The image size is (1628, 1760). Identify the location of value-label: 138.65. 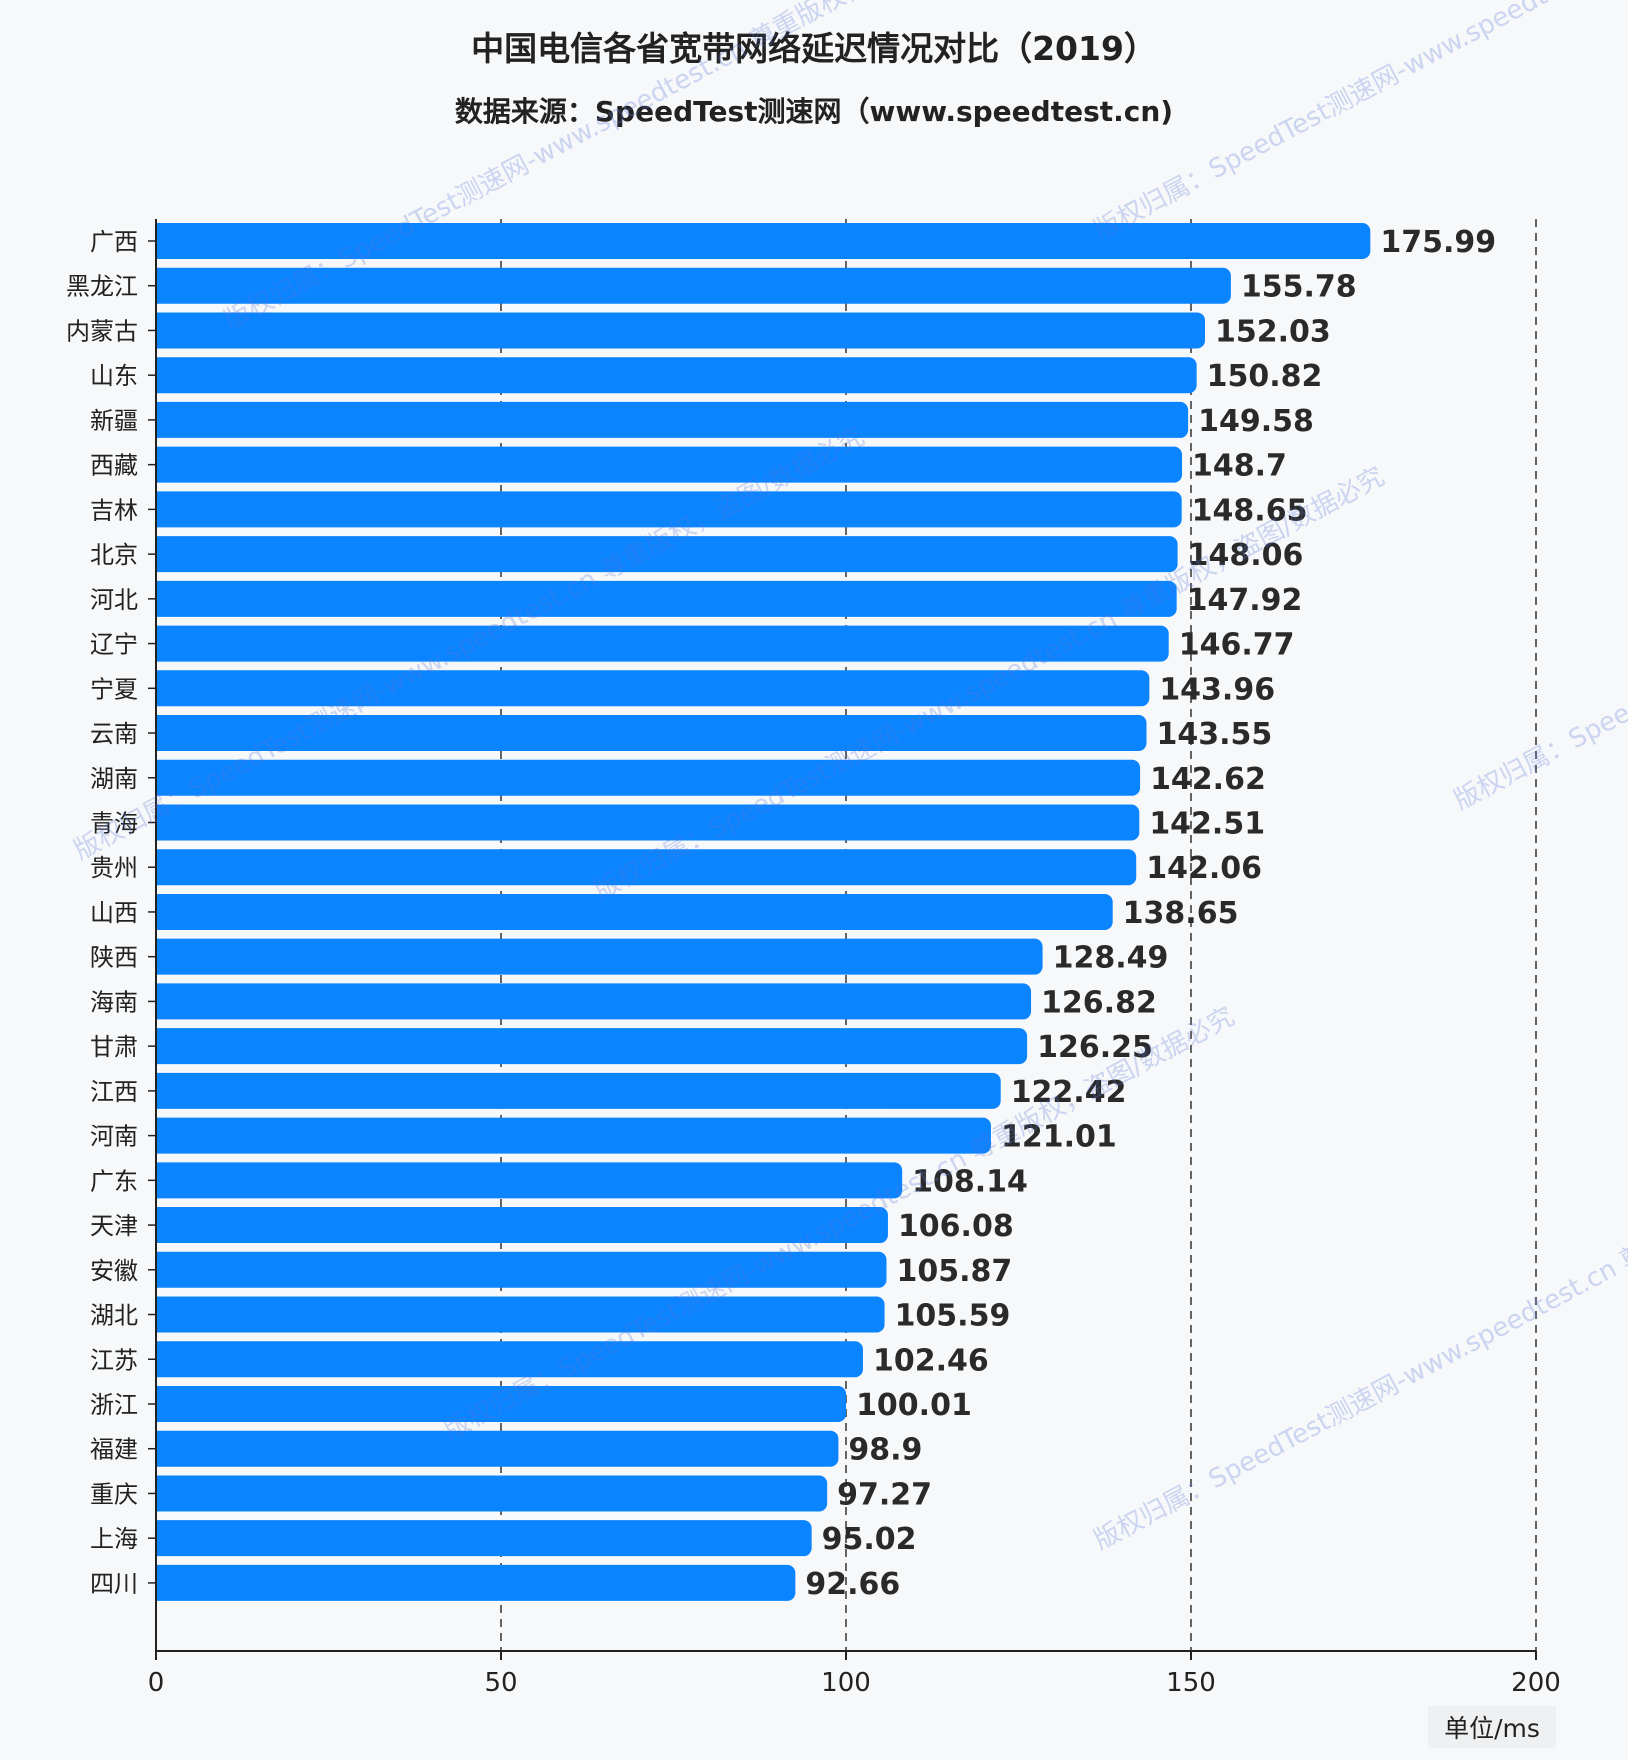
(1181, 913).